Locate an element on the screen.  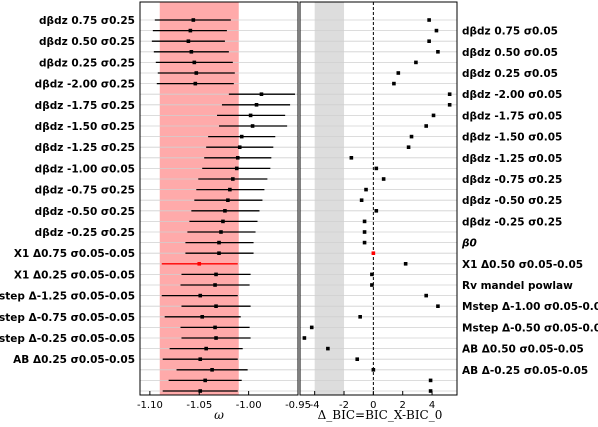
bic-tick-label: 2 is located at coordinates (403, 405).